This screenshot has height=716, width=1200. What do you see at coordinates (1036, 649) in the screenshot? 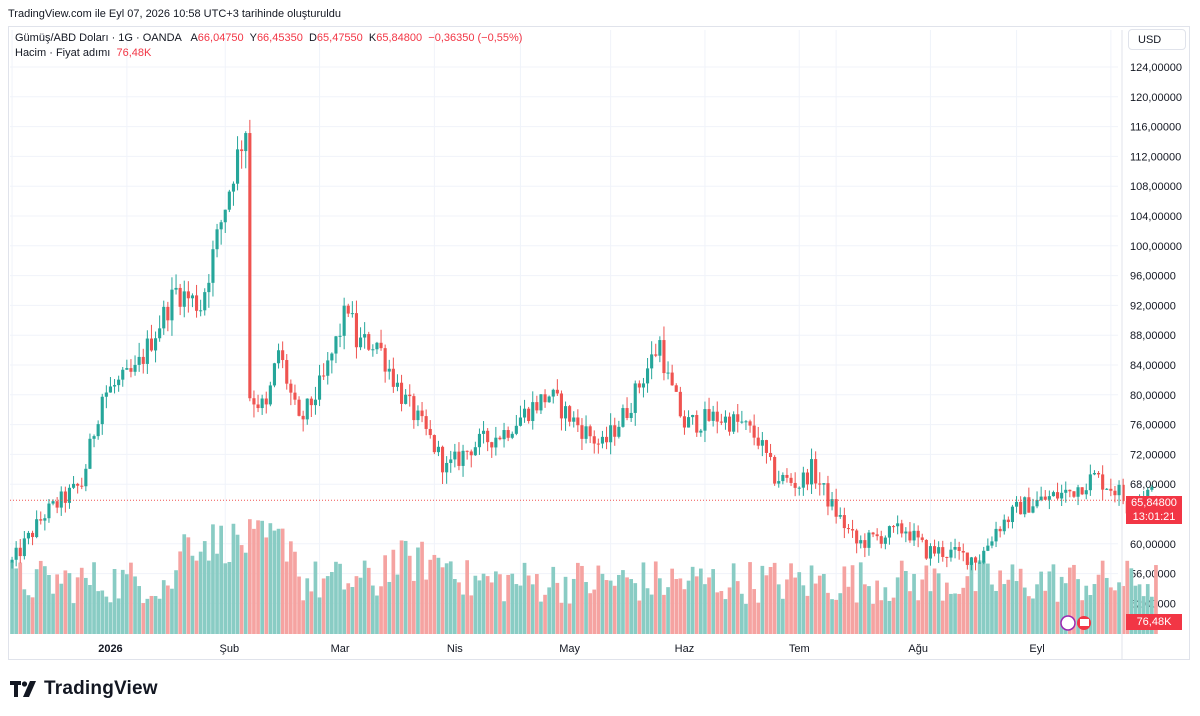
I see `x-tick-label: Eyl` at bounding box center [1036, 649].